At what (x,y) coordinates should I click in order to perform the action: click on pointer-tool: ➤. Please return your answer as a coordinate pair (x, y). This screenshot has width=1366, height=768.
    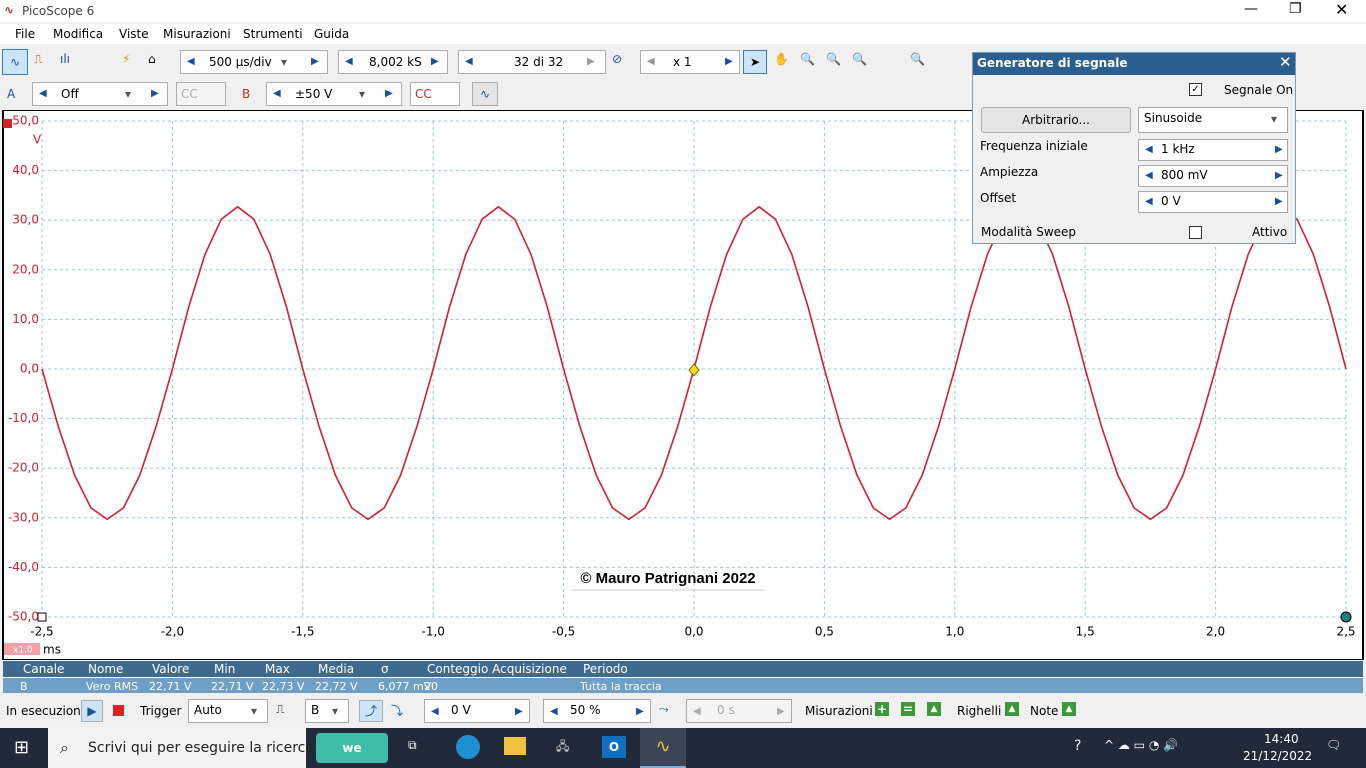
    Looking at the image, I should click on (755, 62).